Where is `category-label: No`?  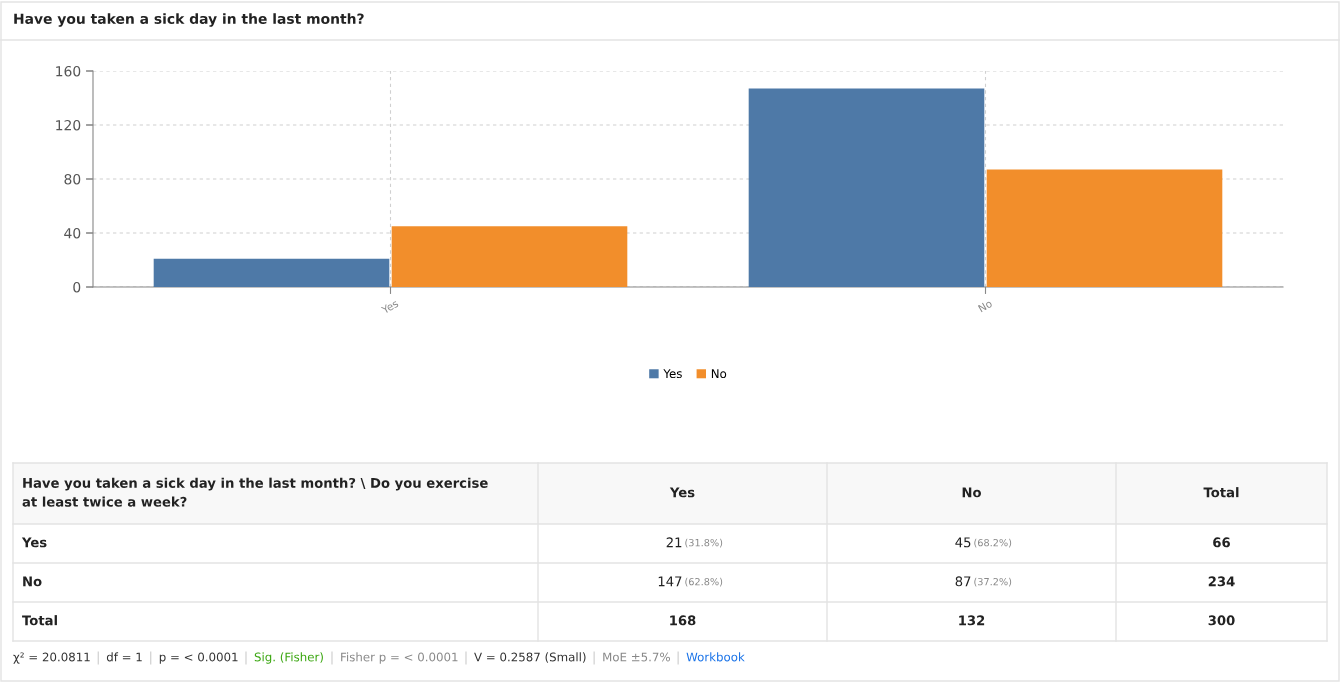 category-label: No is located at coordinates (32, 581).